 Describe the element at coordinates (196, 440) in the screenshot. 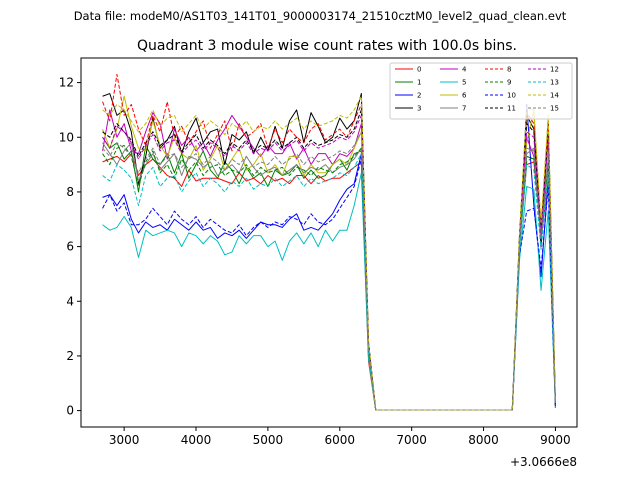

I see `x-tick-label: 4000` at that location.